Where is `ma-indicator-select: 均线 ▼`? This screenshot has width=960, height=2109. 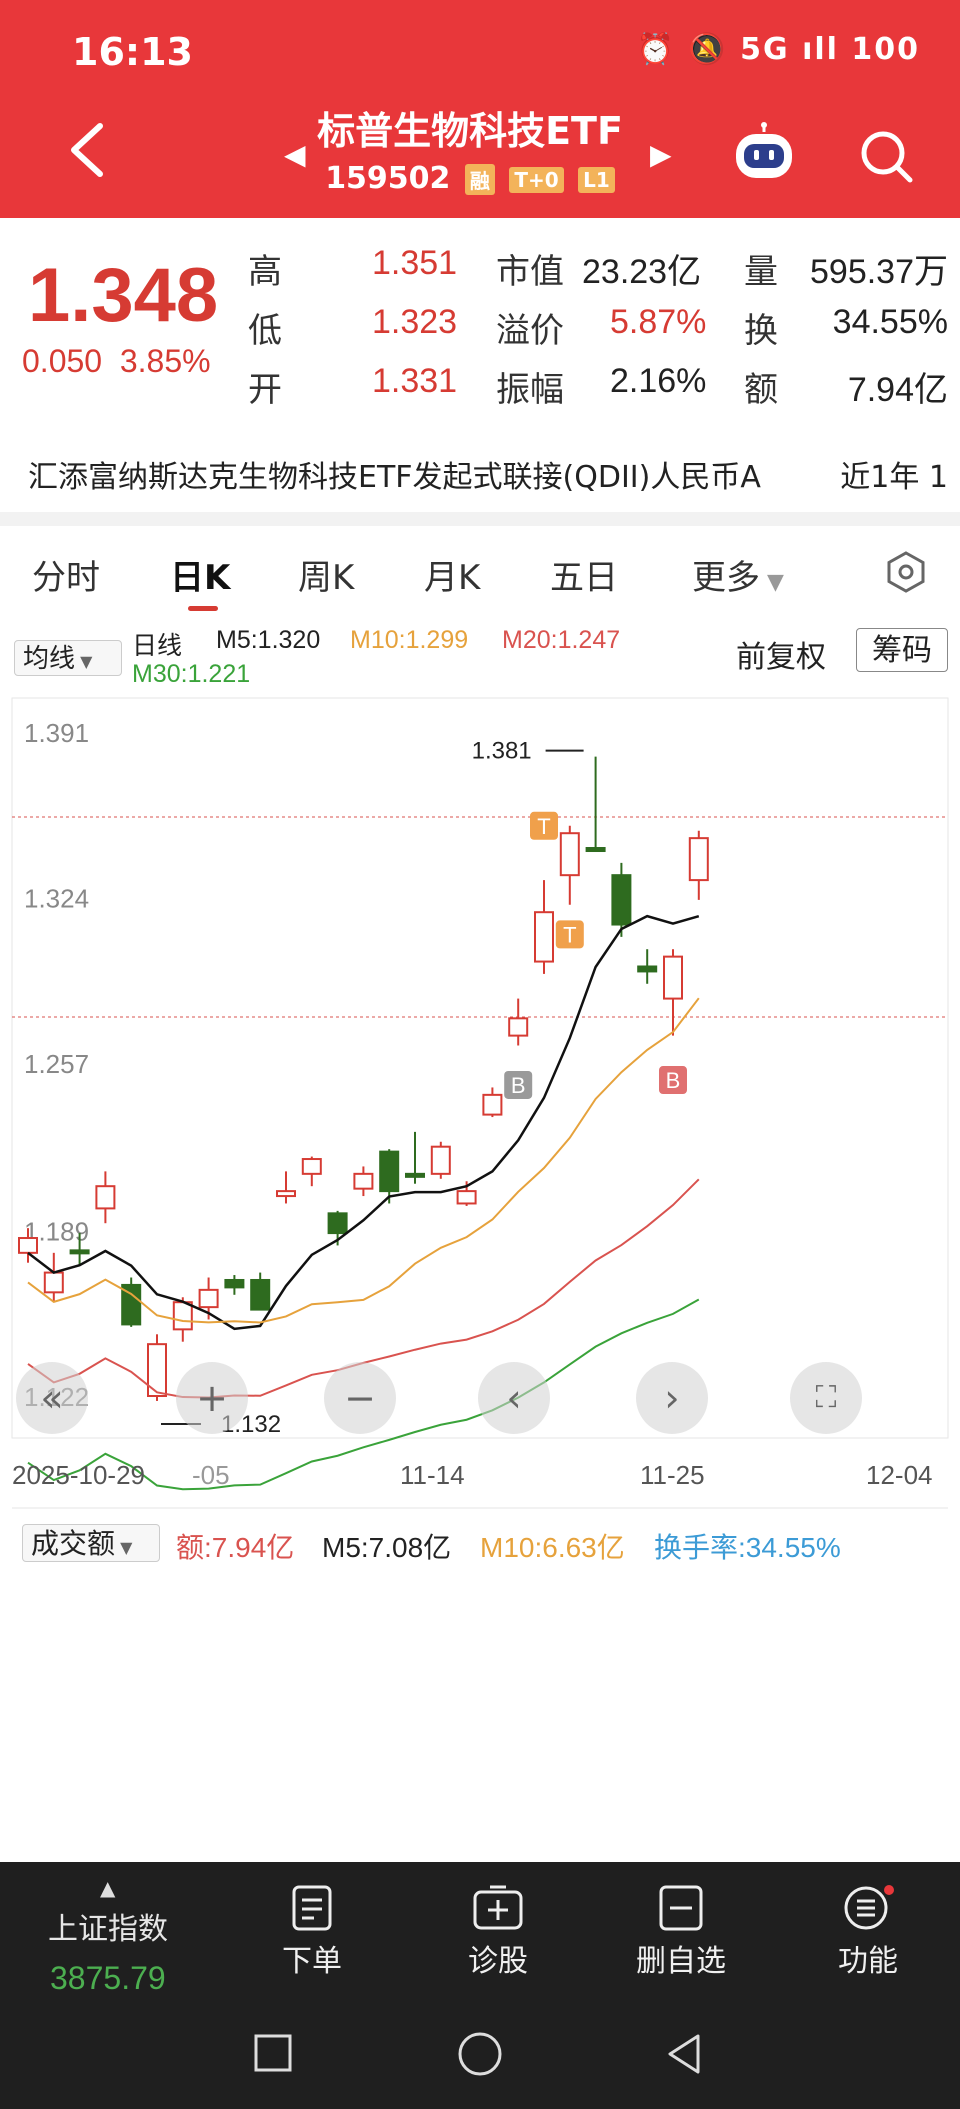 ma-indicator-select: 均线 ▼ is located at coordinates (68, 658).